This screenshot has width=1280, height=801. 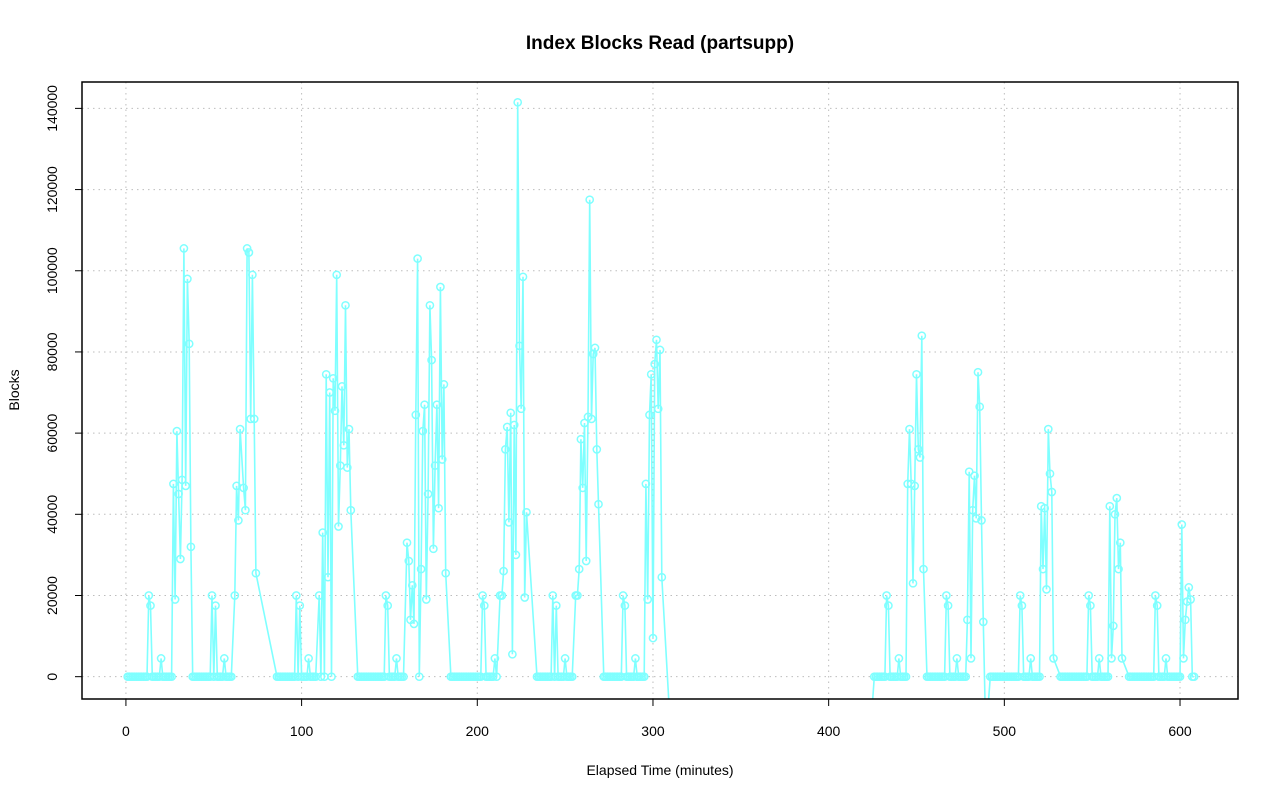 I want to click on x-tick-label: 100, so click(x=302, y=731).